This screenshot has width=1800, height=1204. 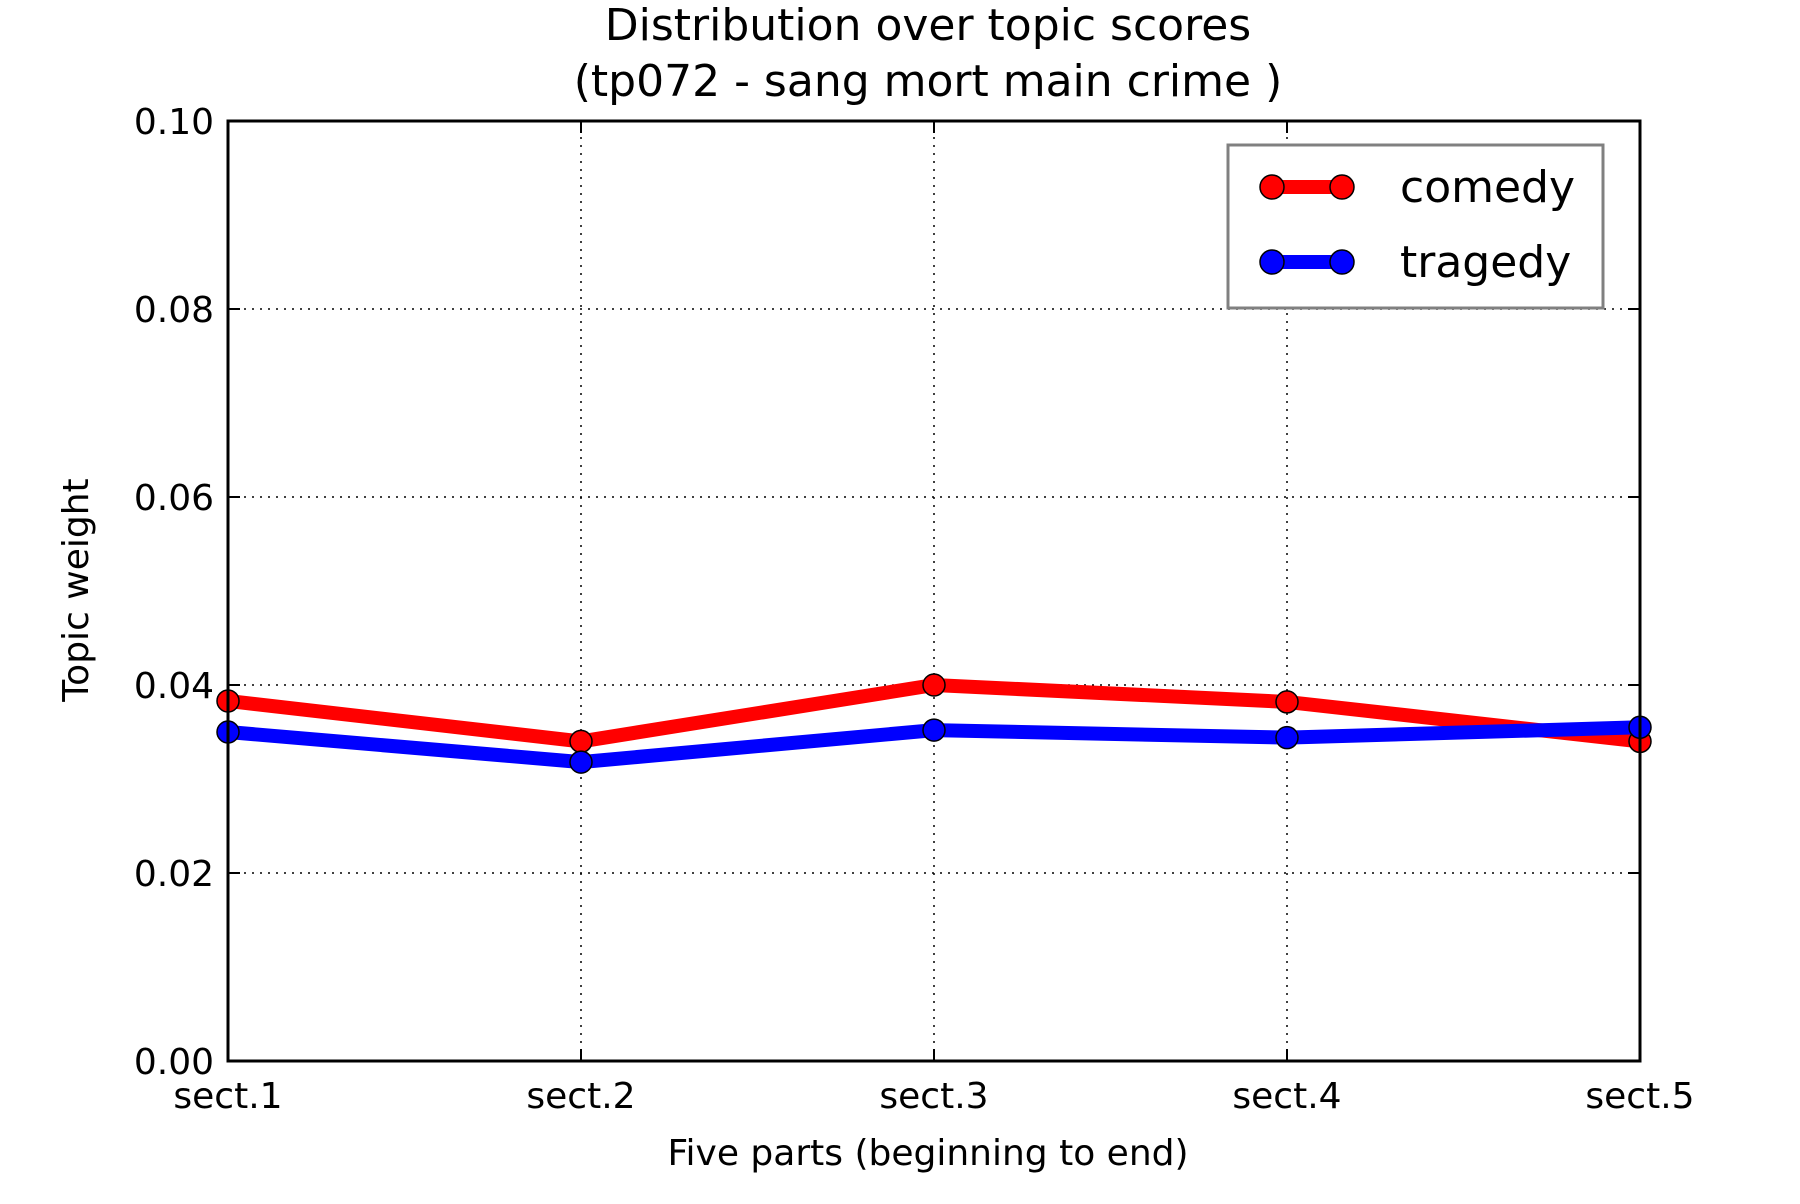 What do you see at coordinates (1485, 262) in the screenshot?
I see `legend-label-tragedy: tragedy` at bounding box center [1485, 262].